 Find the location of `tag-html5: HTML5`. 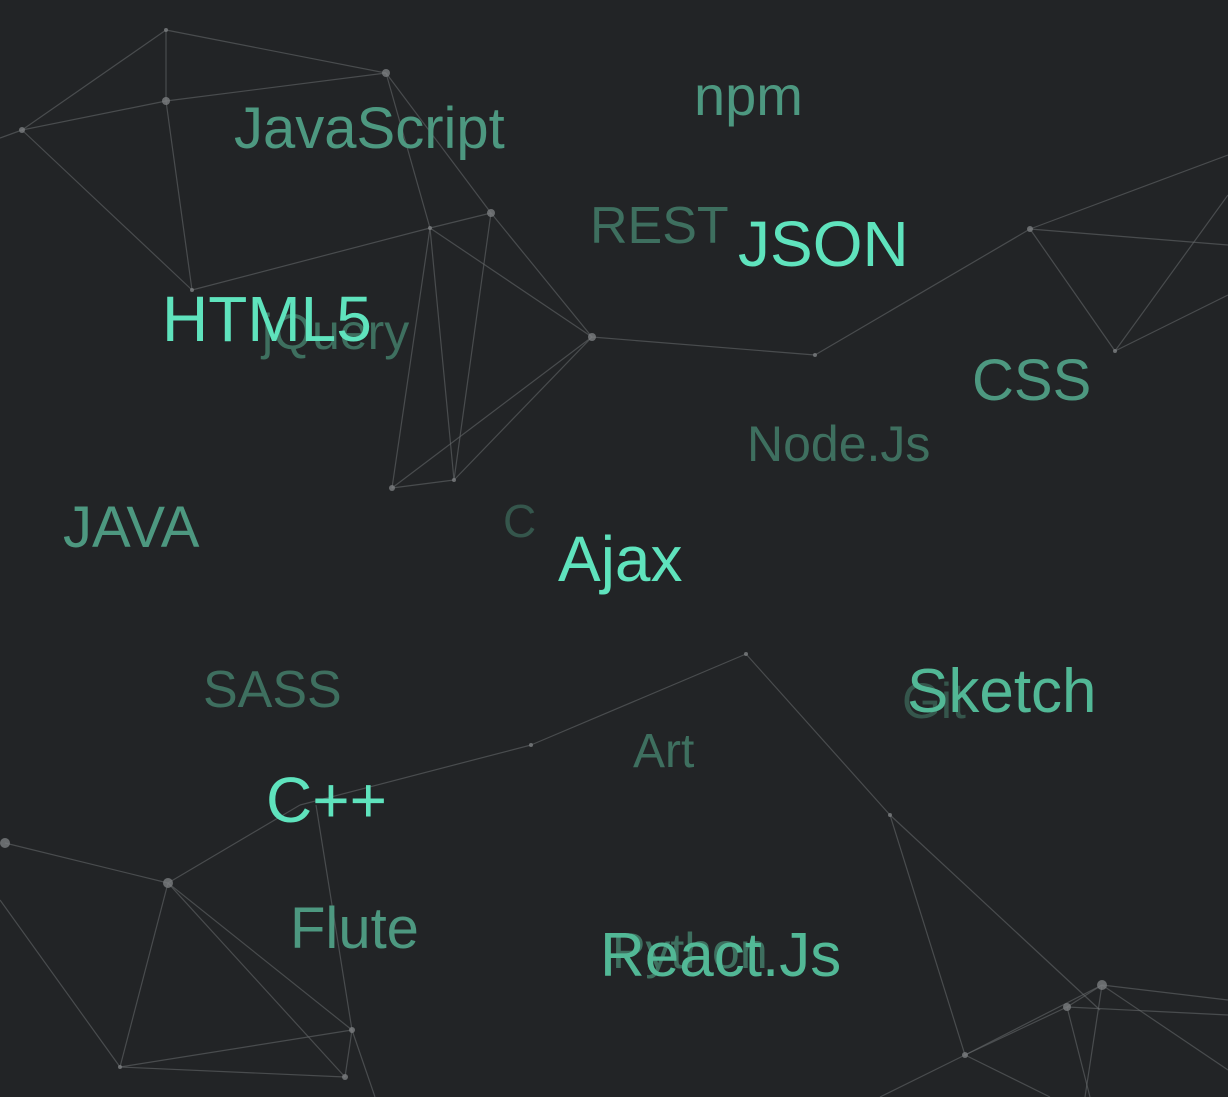

tag-html5: HTML5 is located at coordinates (267, 319).